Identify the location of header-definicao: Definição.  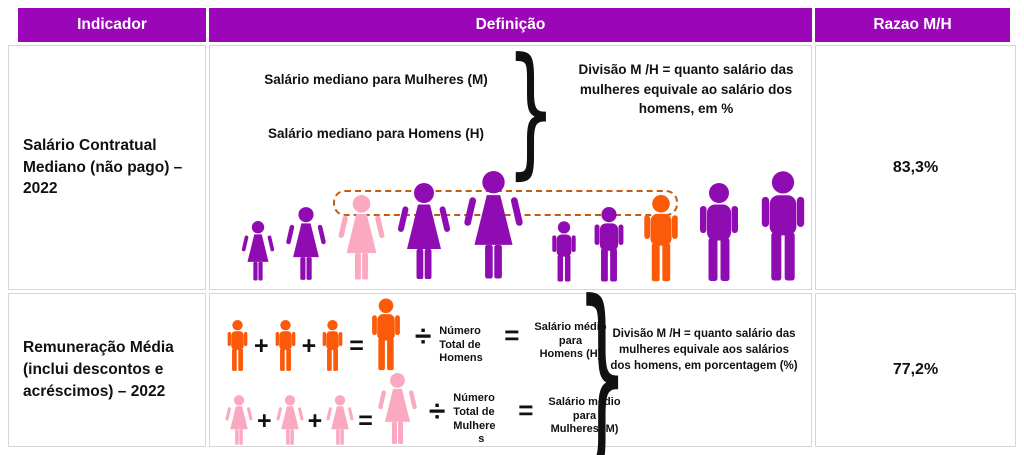
(510, 25).